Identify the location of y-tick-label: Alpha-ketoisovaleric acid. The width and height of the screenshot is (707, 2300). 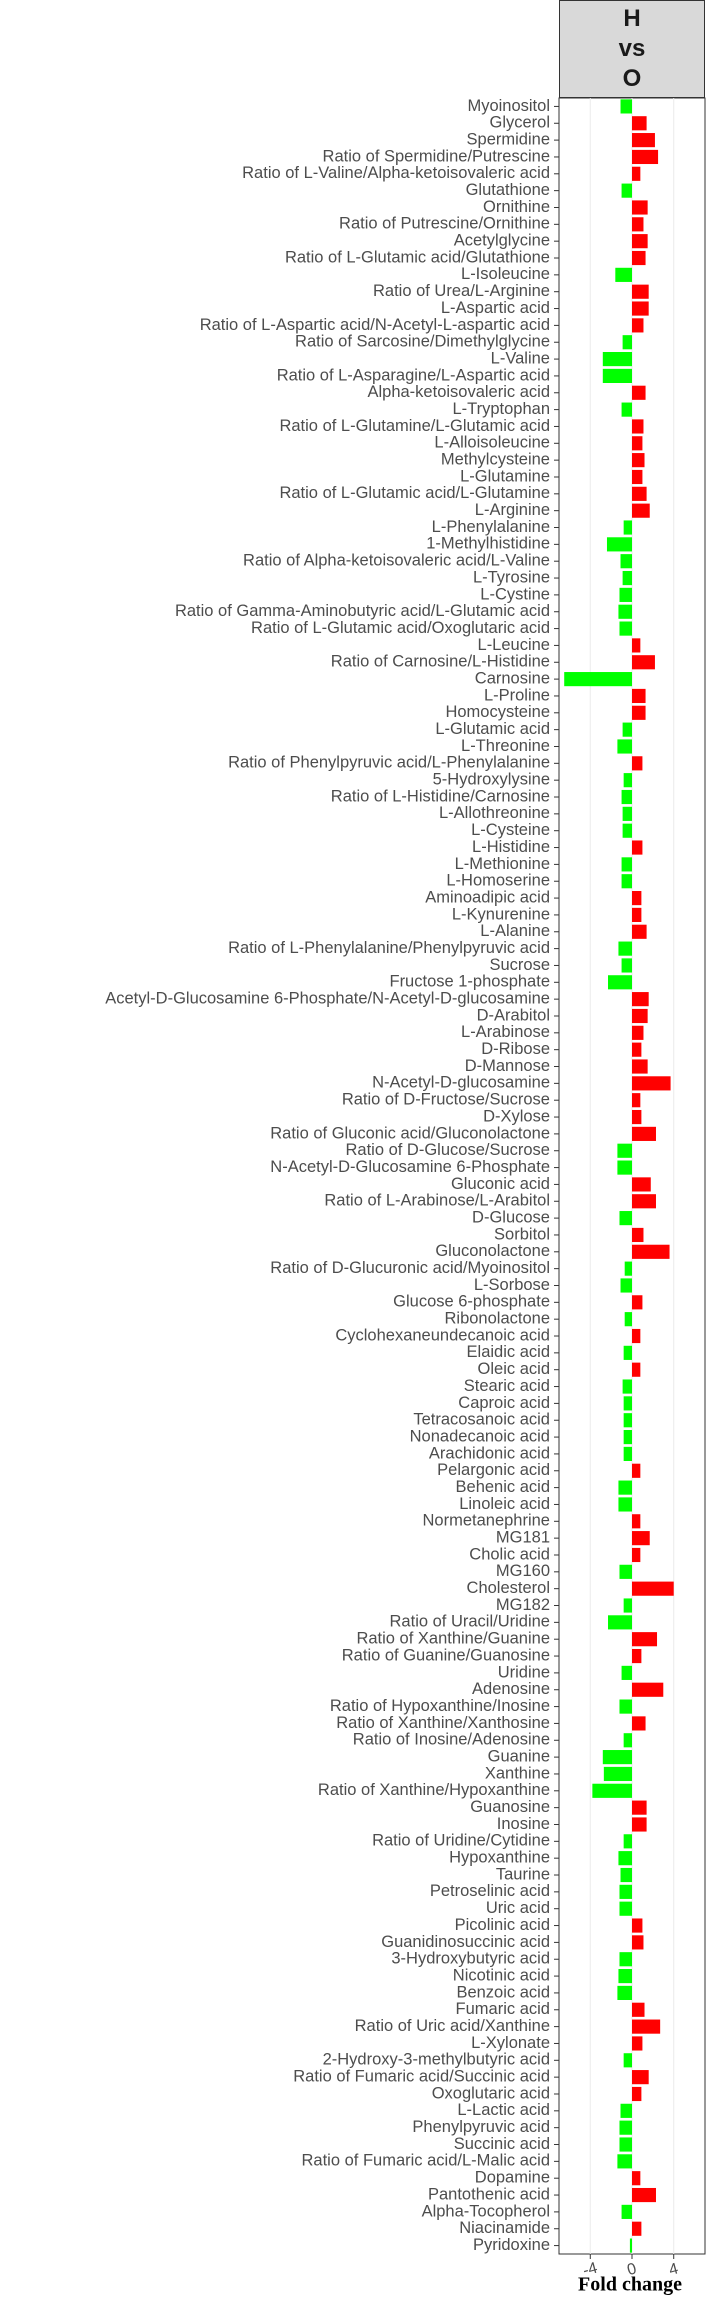
(458, 392).